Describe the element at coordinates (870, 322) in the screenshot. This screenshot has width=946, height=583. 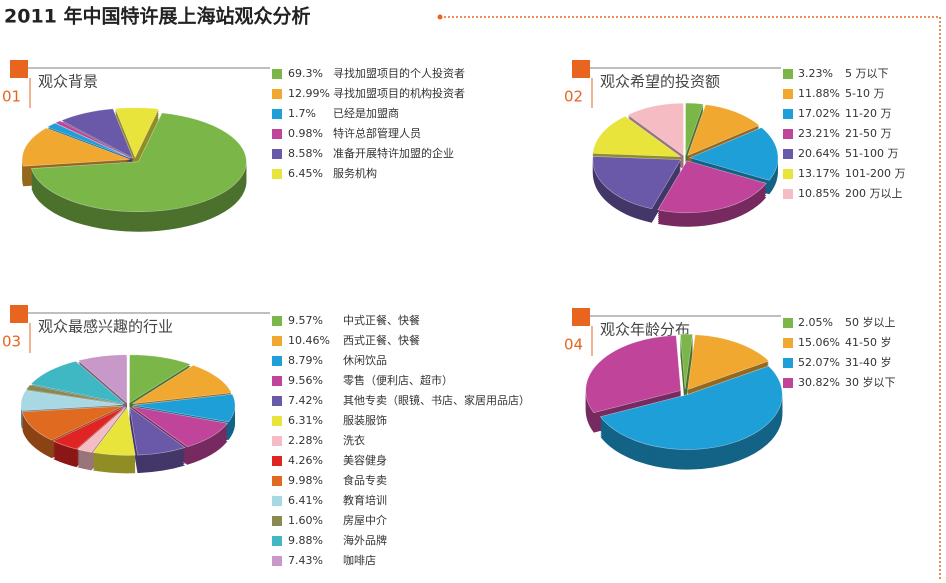
I see `legend-label: 50 岁以上` at that location.